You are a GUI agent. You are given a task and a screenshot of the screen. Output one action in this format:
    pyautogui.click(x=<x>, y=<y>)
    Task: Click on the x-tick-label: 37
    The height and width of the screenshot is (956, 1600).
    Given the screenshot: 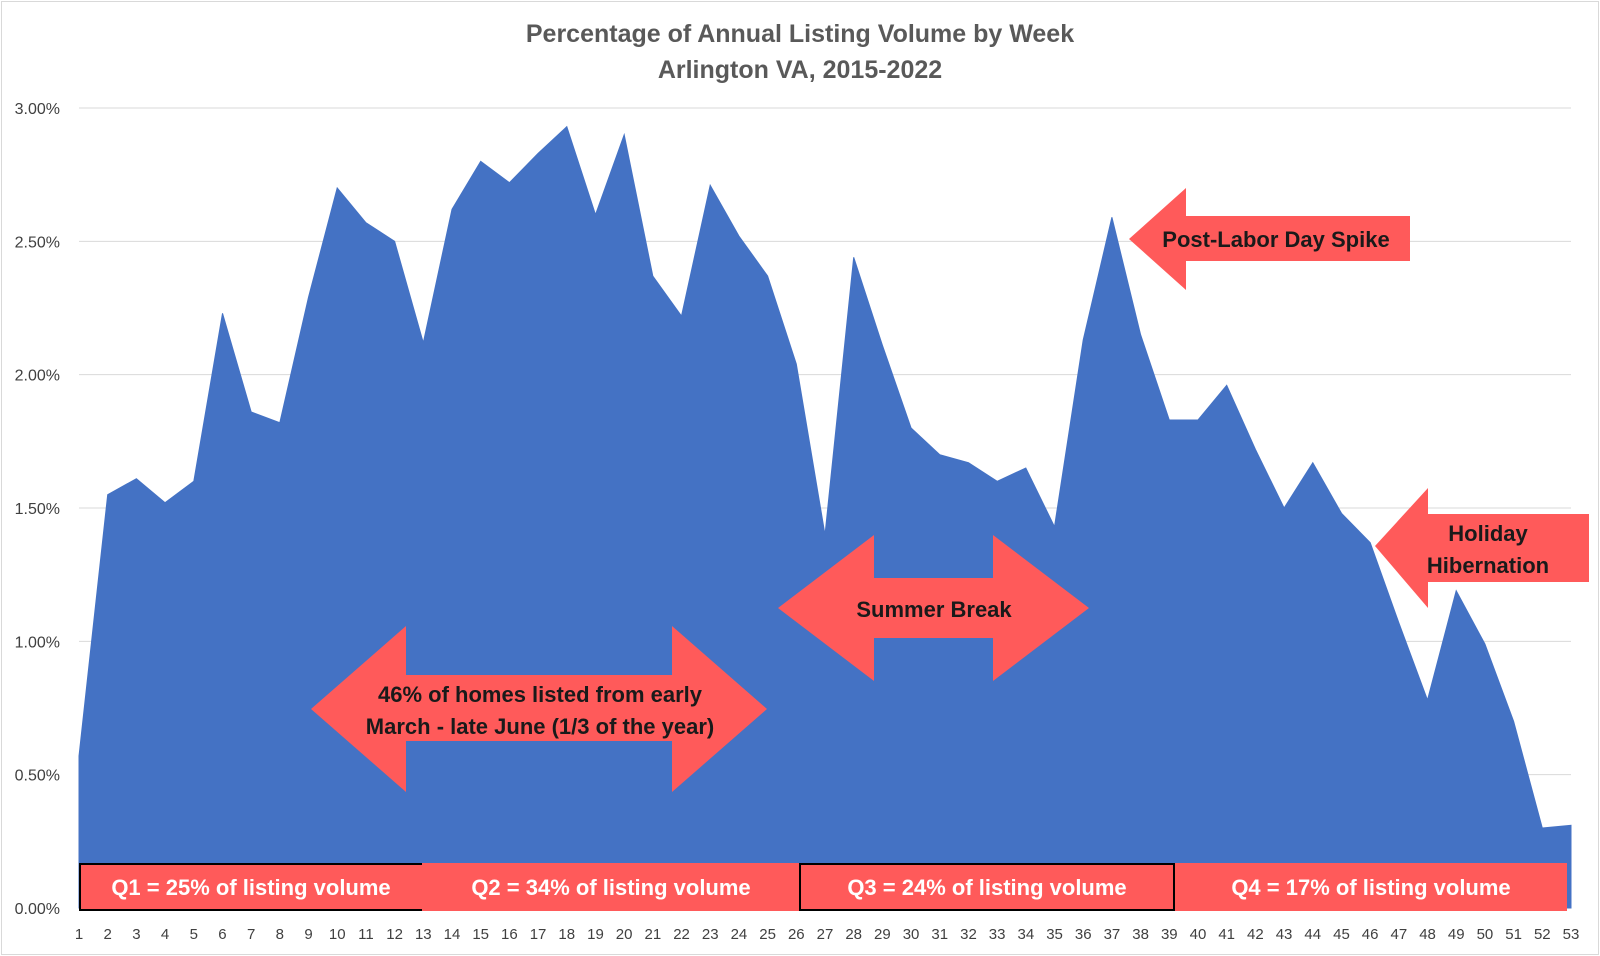 What is the action you would take?
    pyautogui.click(x=1112, y=934)
    